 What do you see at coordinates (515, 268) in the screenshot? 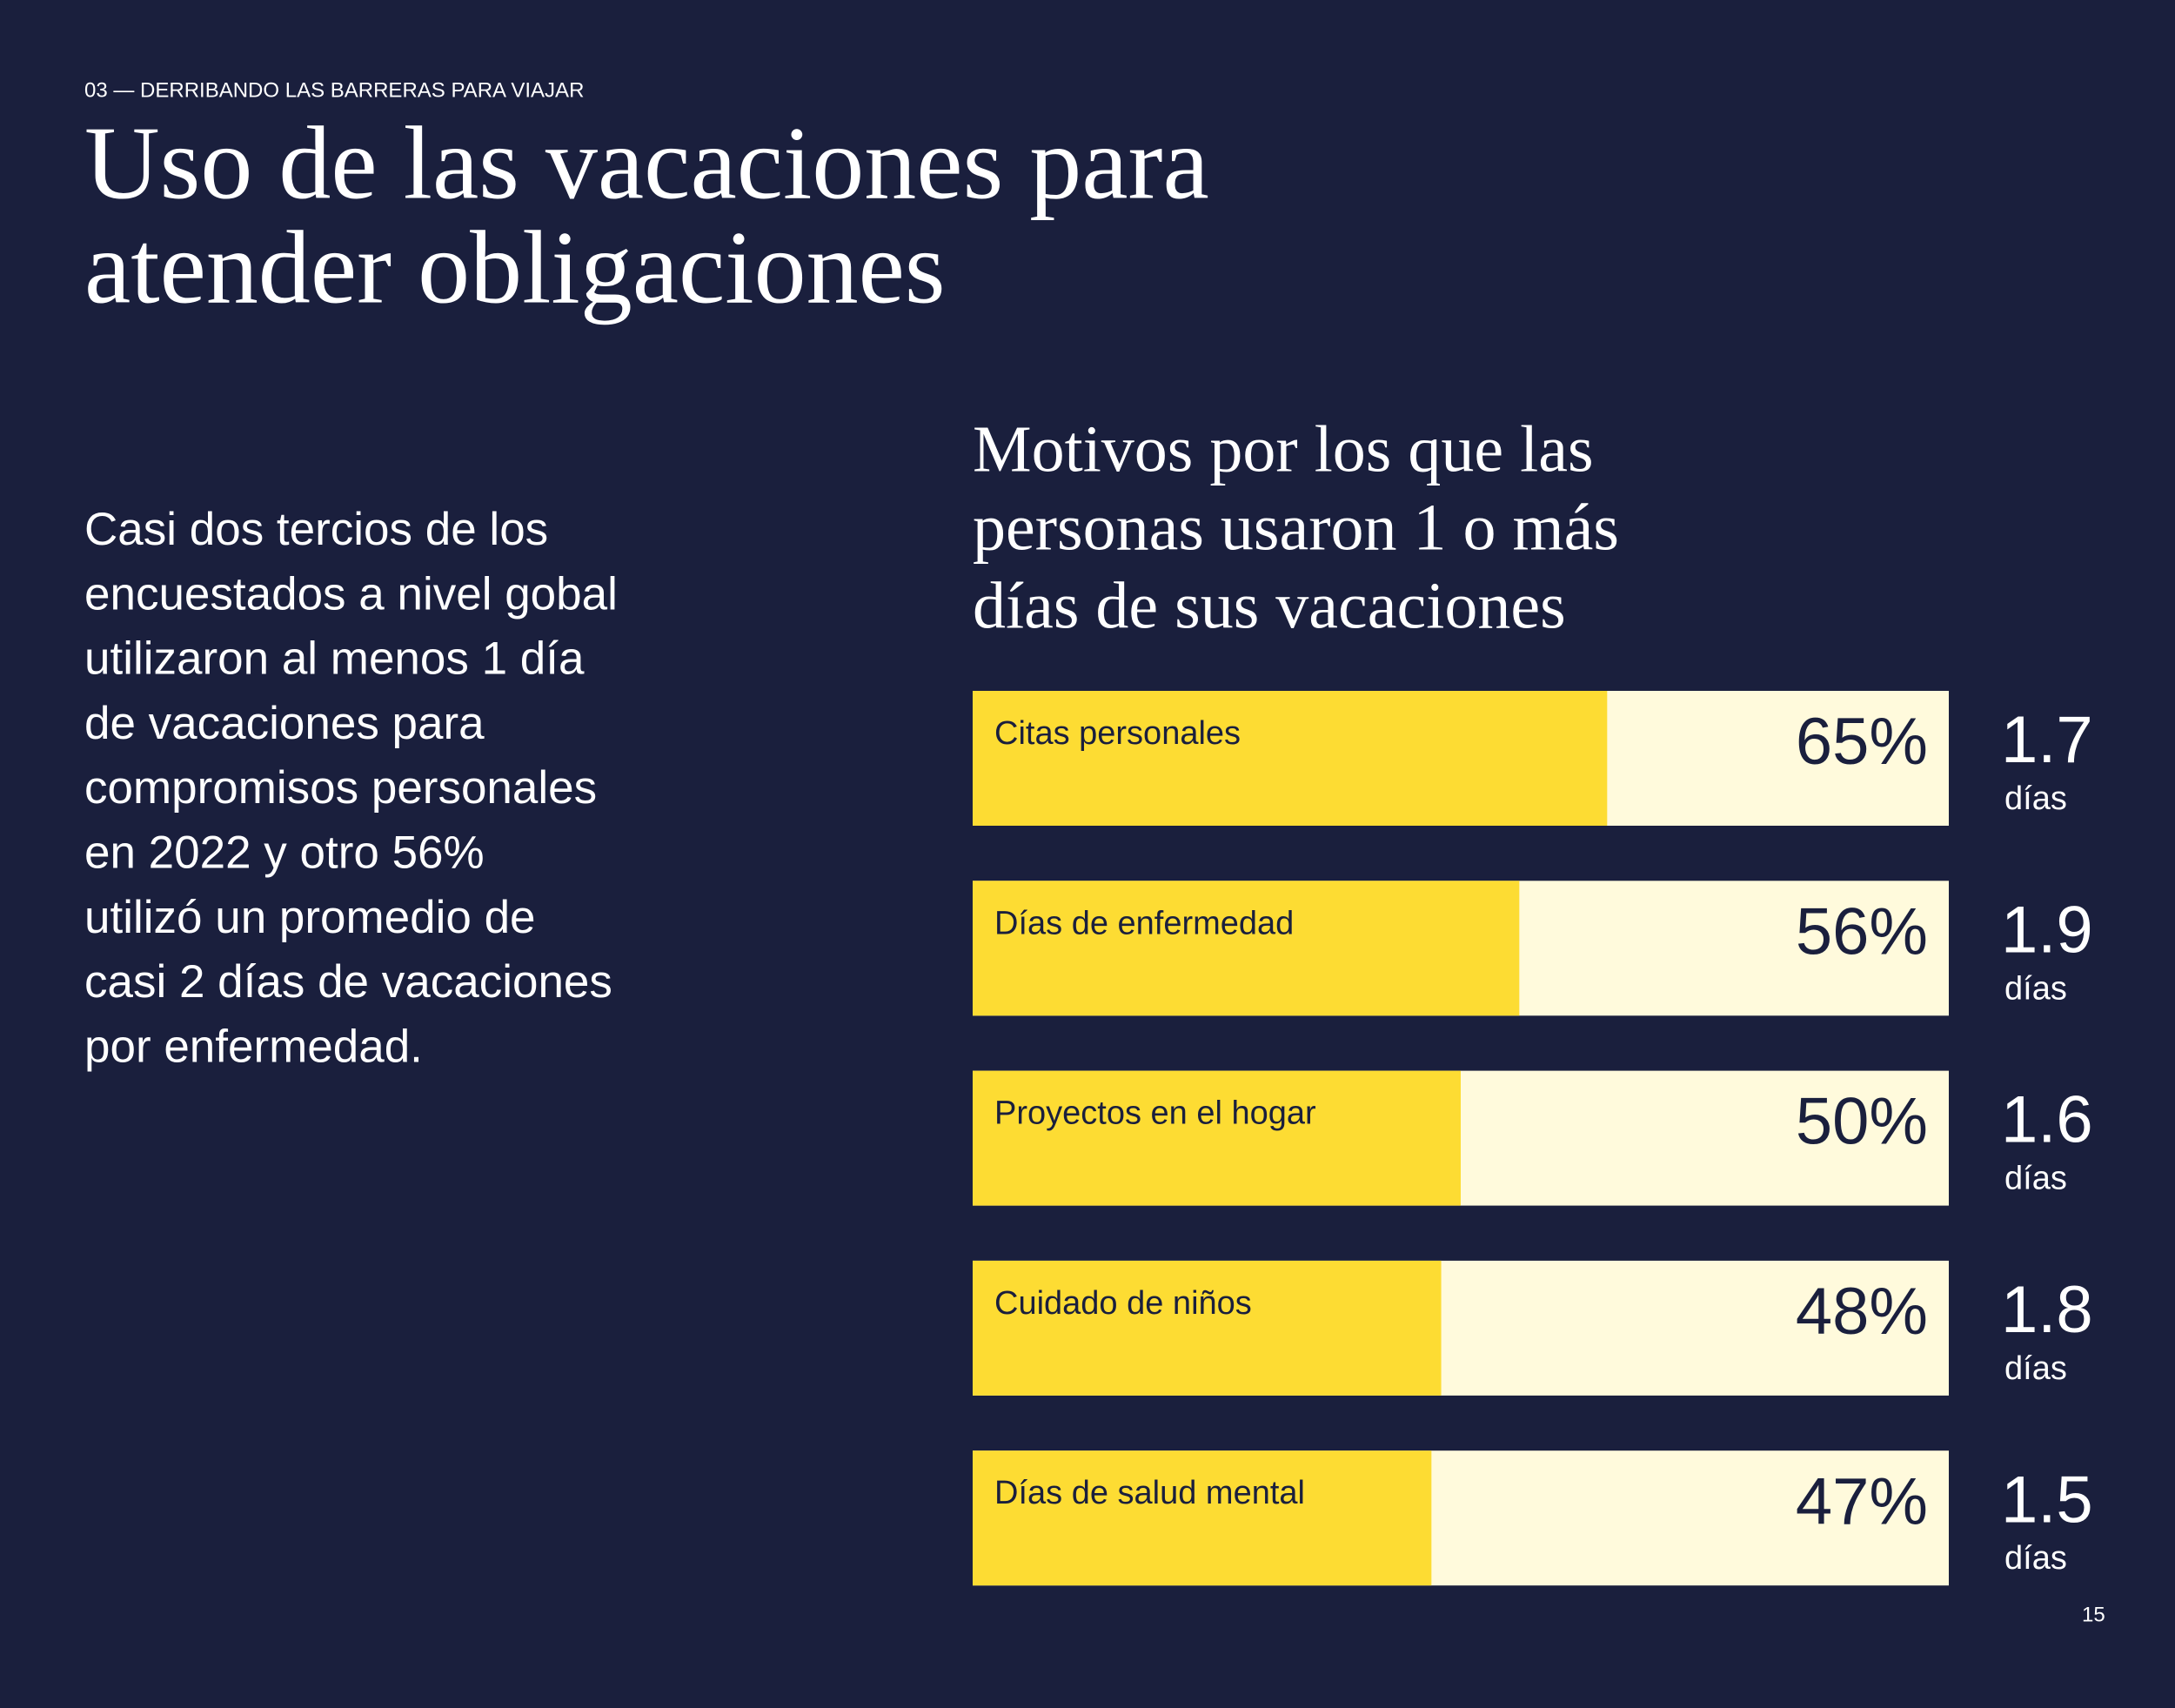
I see `page-title: atender obligaciones` at bounding box center [515, 268].